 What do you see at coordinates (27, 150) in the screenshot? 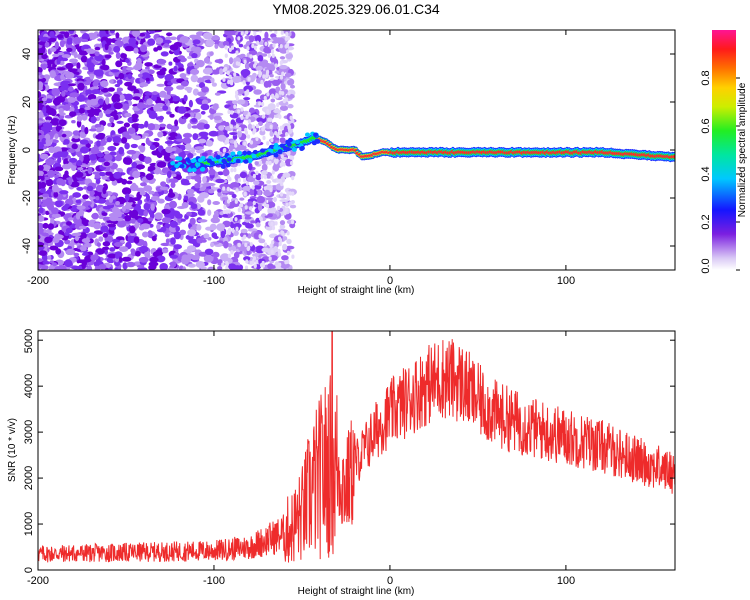
I see `top-ytick-label: 0` at bounding box center [27, 150].